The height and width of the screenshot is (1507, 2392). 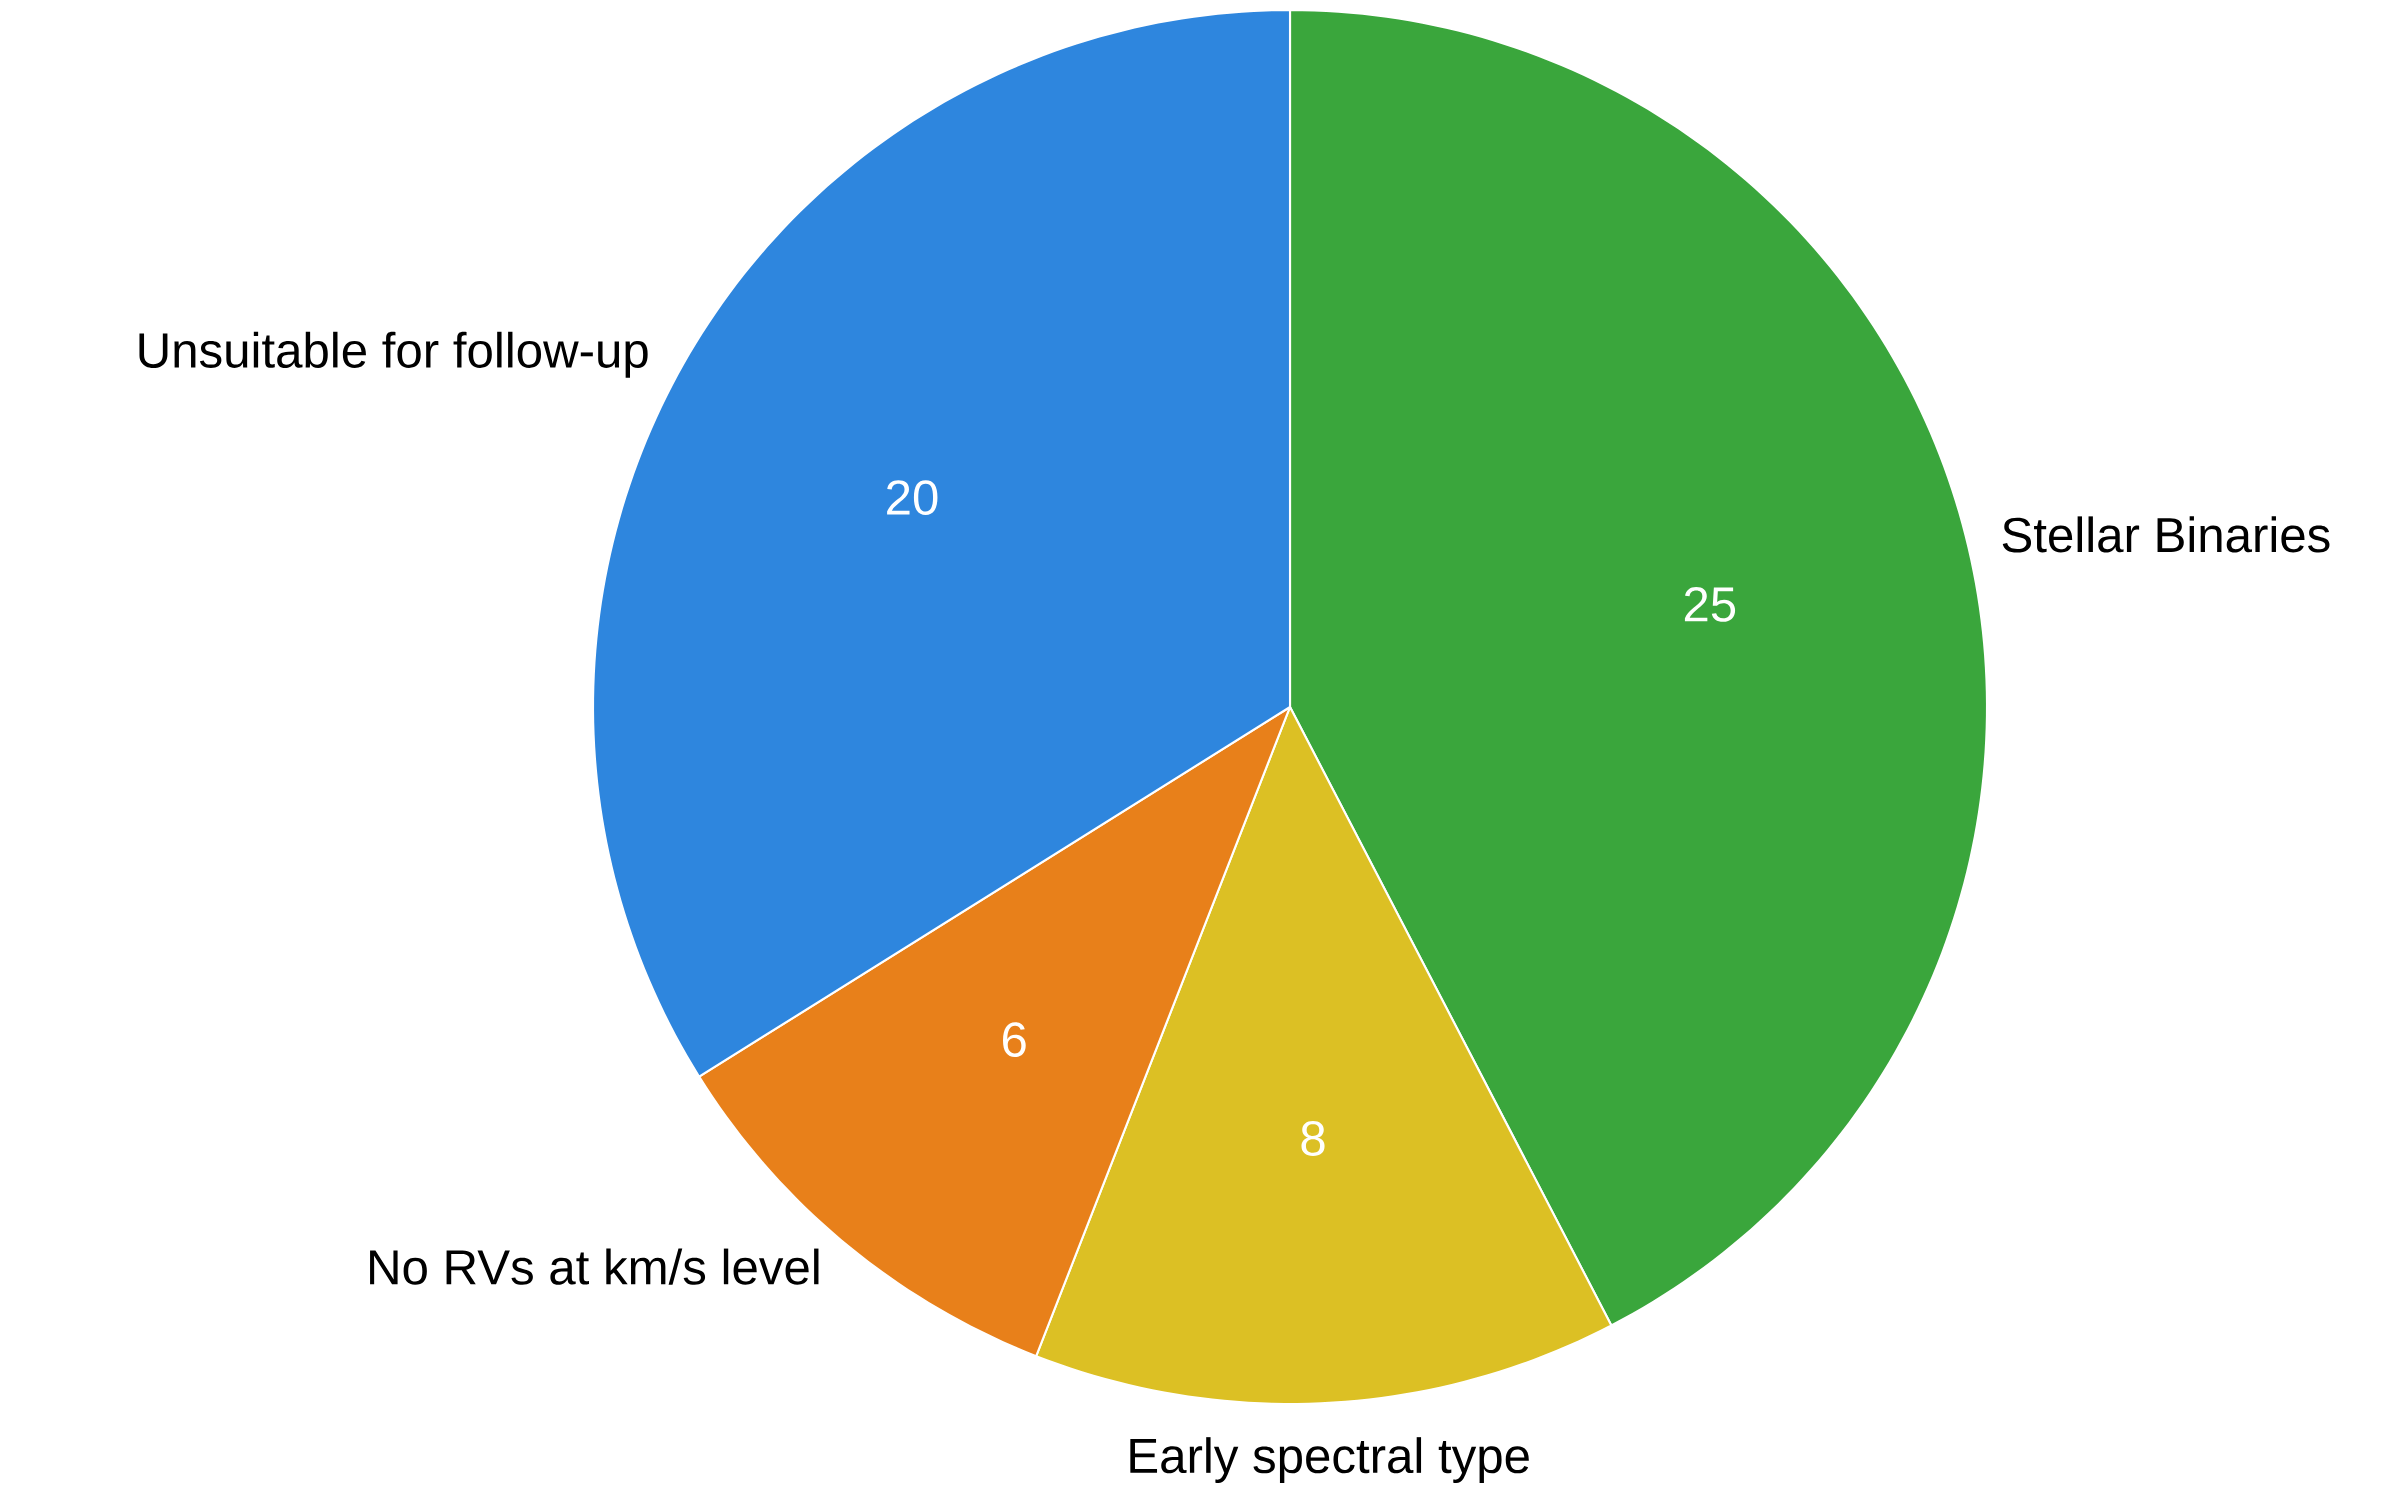 What do you see at coordinates (912, 498) in the screenshot?
I see `data-label: 20` at bounding box center [912, 498].